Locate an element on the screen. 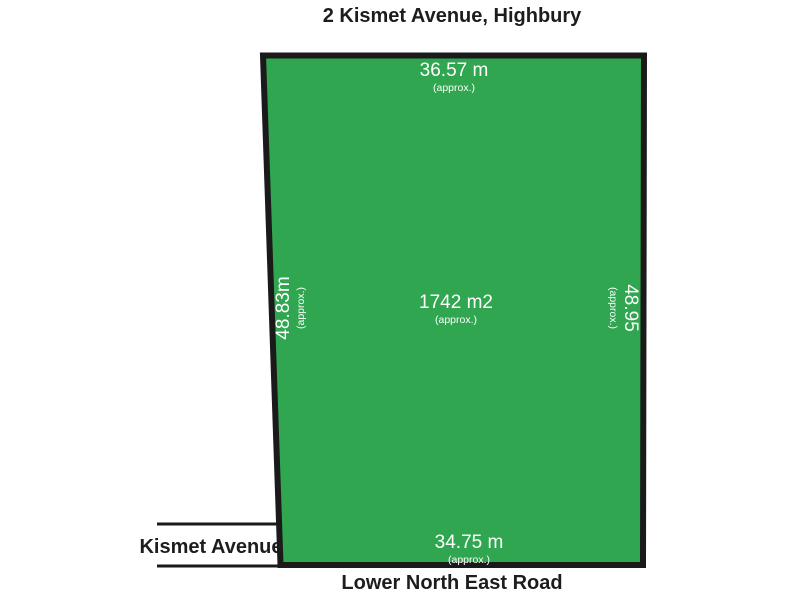  right-dimension: 48.95 (approx.) is located at coordinates (624, 308).